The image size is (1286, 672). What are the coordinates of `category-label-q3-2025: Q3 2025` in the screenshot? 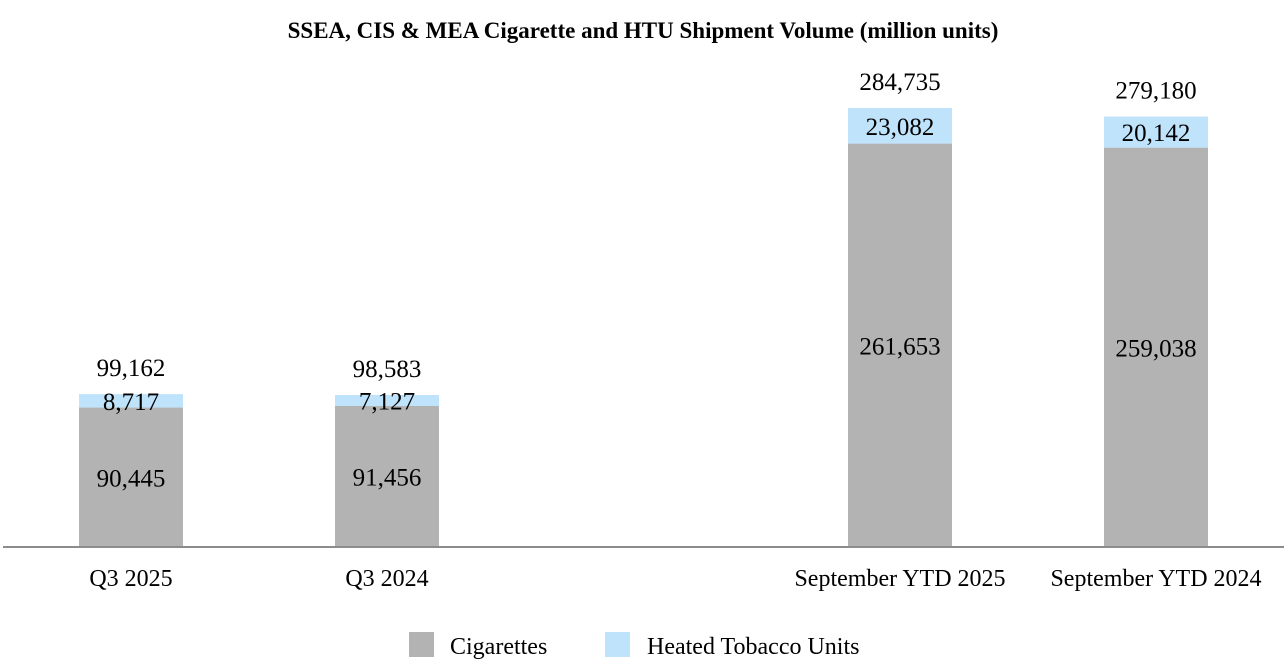 It's located at (130, 579).